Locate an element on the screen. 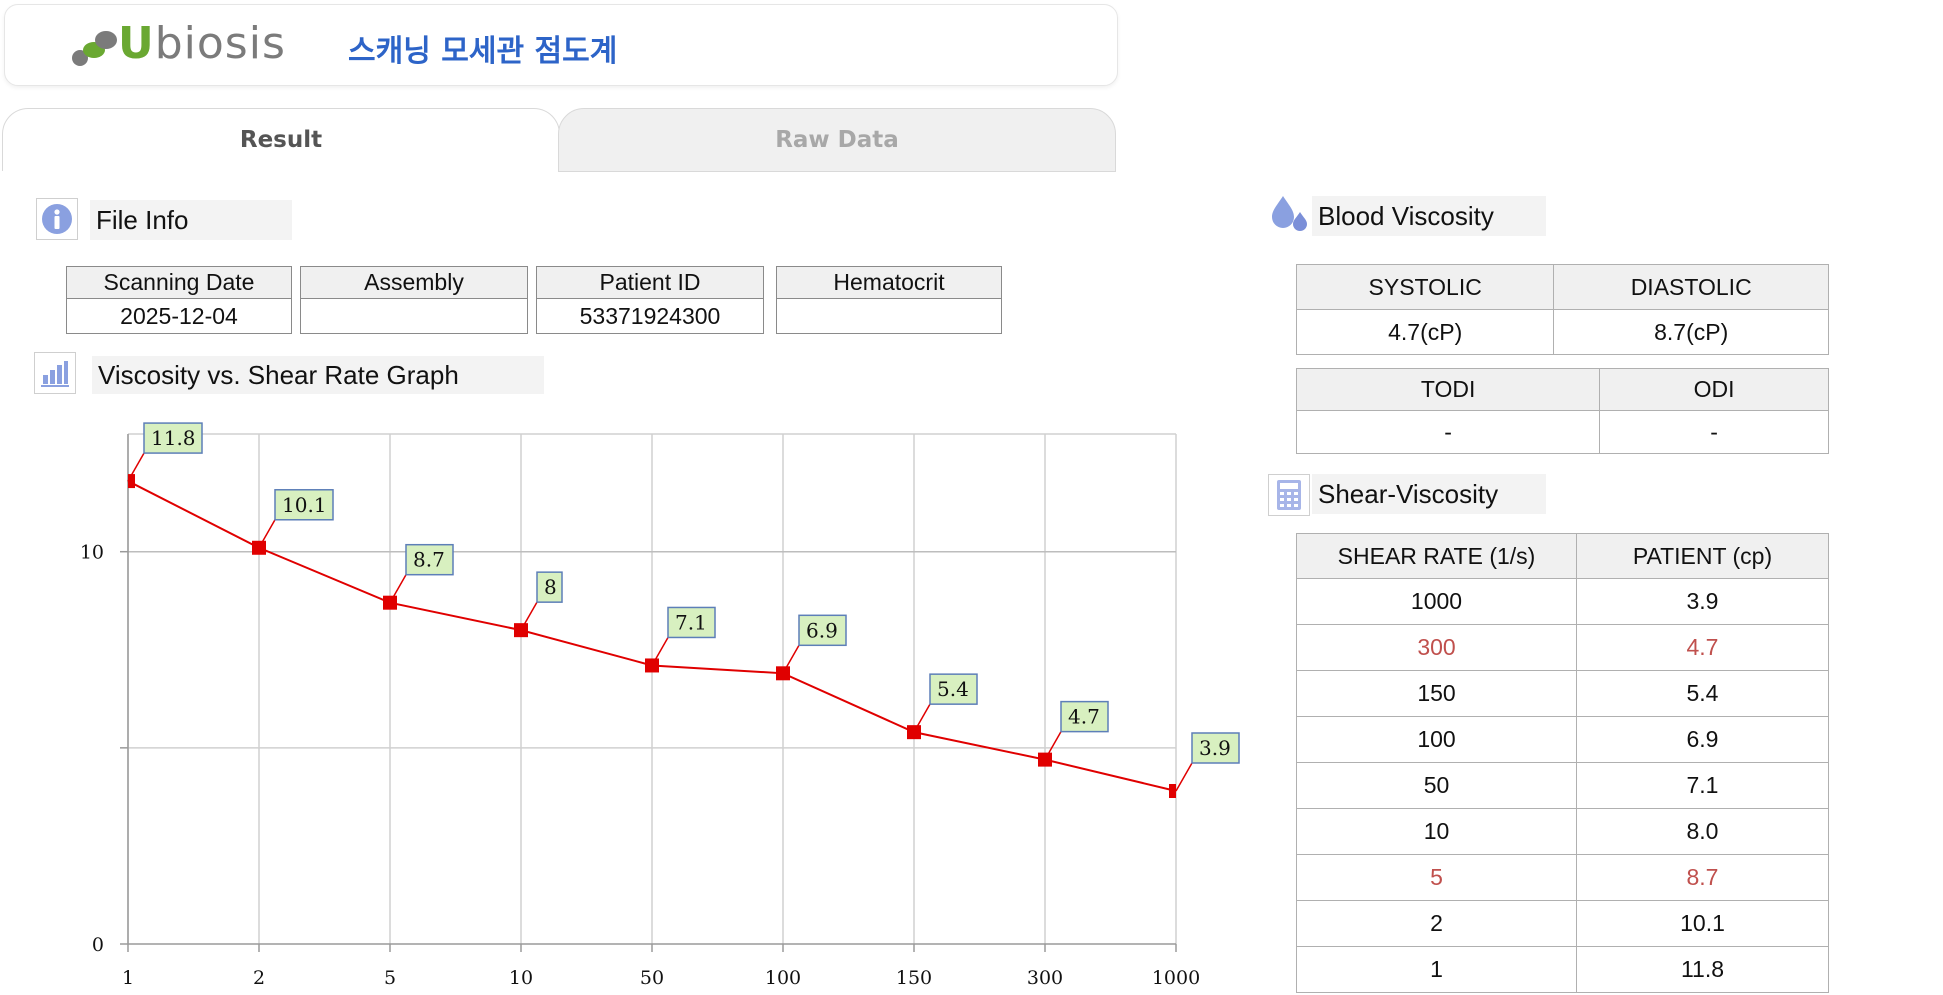 This screenshot has height=995, width=1943. data-label: 3.9 is located at coordinates (1215, 748).